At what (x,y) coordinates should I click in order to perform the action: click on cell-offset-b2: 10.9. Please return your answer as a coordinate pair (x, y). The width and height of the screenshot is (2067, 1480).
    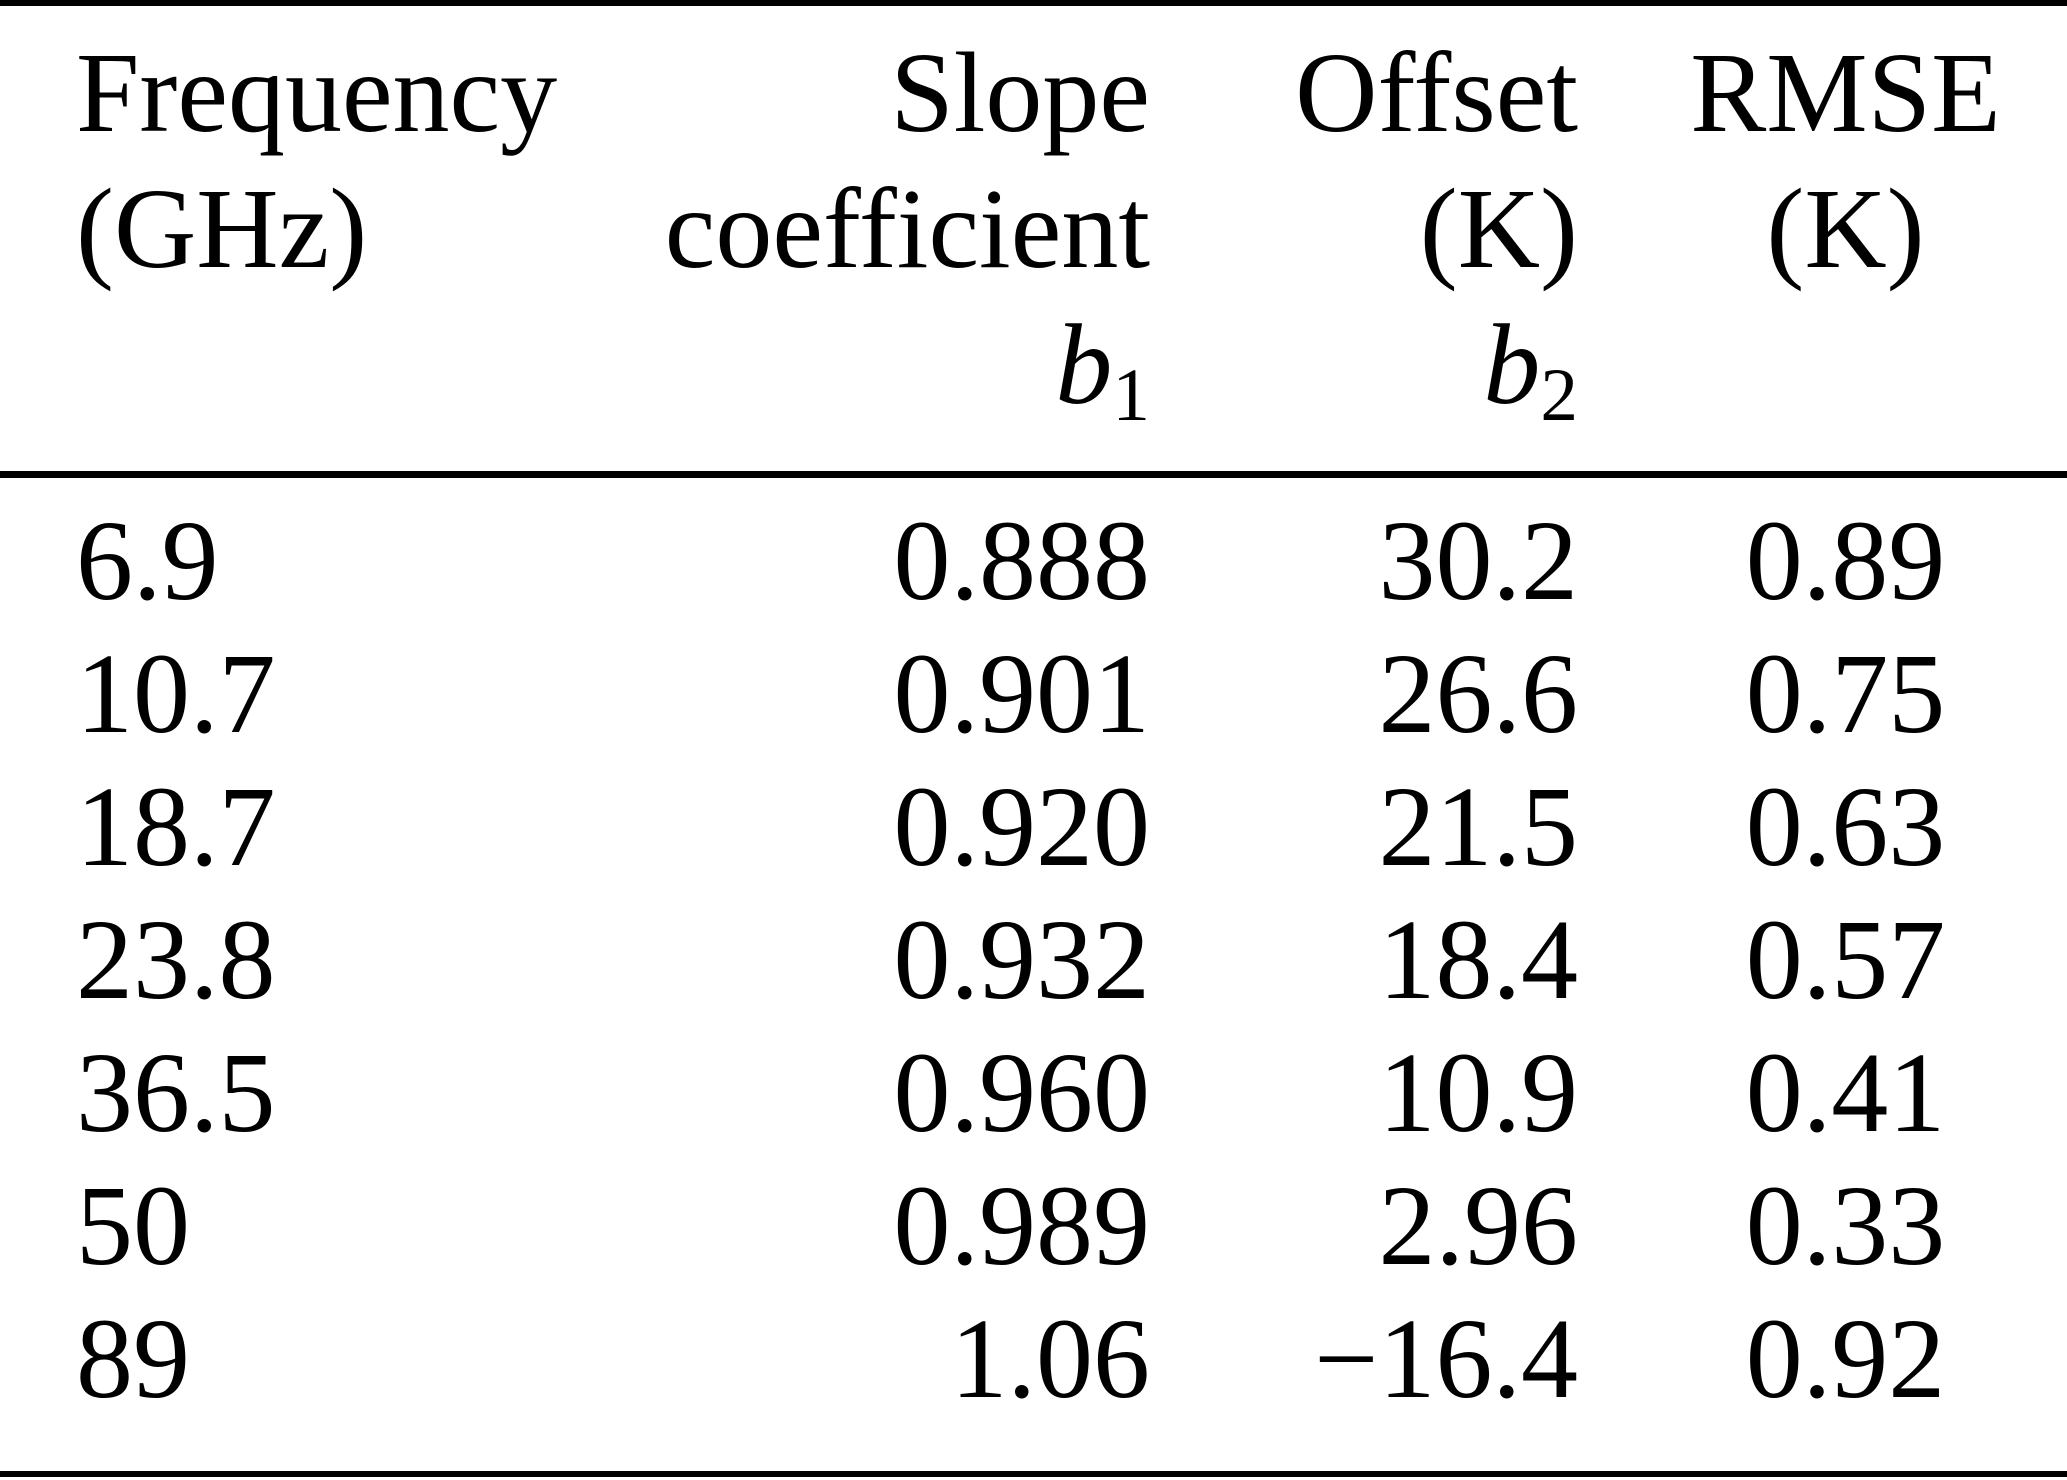
    Looking at the image, I should click on (1478, 1092).